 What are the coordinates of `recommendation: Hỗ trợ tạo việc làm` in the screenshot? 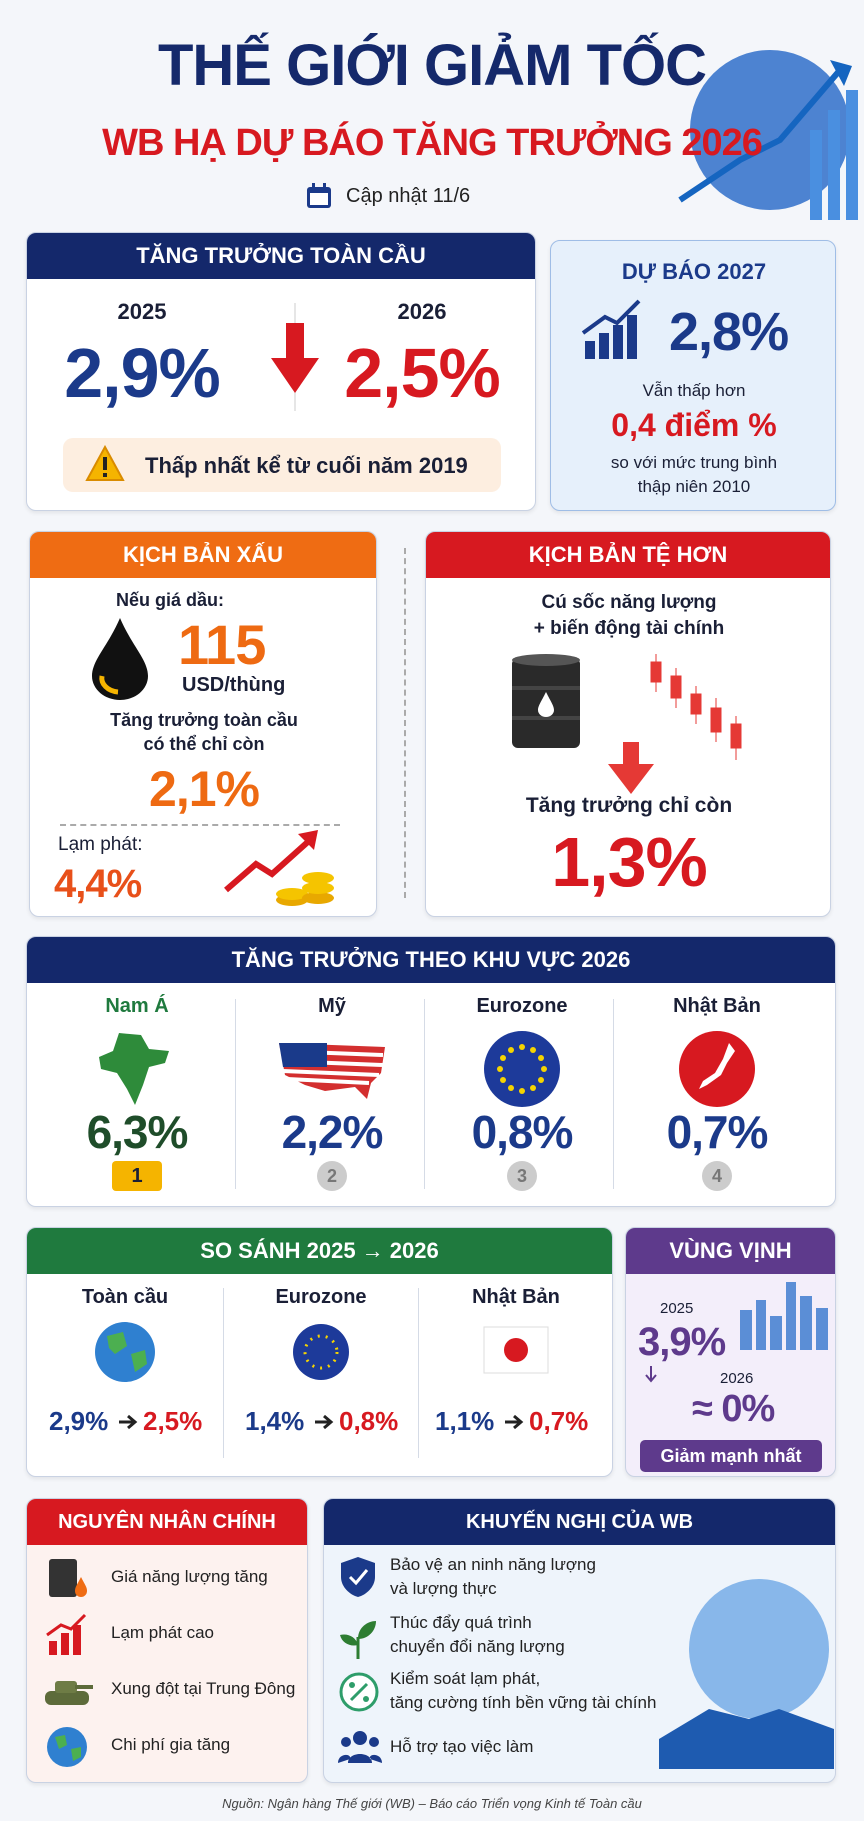 It's located at (462, 1746).